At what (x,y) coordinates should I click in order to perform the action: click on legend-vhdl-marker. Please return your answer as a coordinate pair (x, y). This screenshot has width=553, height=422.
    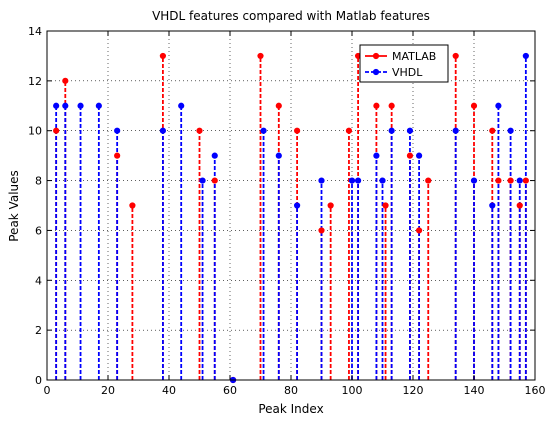
    Looking at the image, I should click on (376, 72).